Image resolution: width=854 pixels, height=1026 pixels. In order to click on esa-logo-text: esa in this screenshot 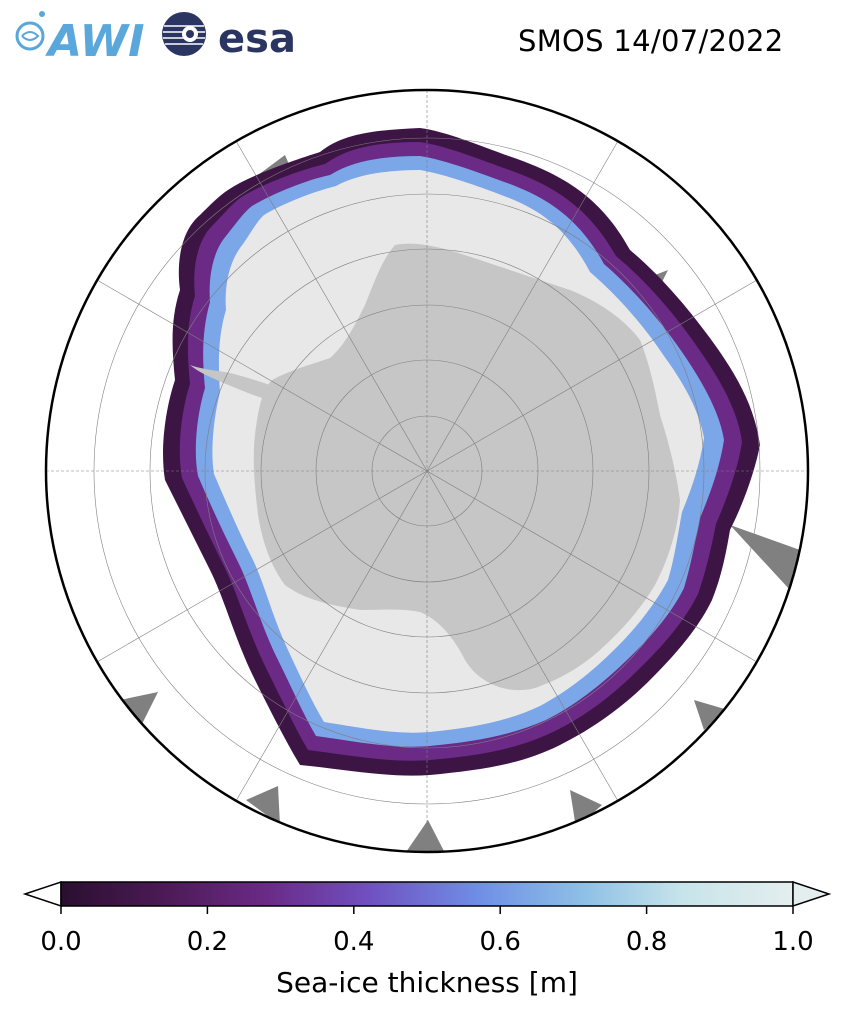, I will do `click(257, 39)`.